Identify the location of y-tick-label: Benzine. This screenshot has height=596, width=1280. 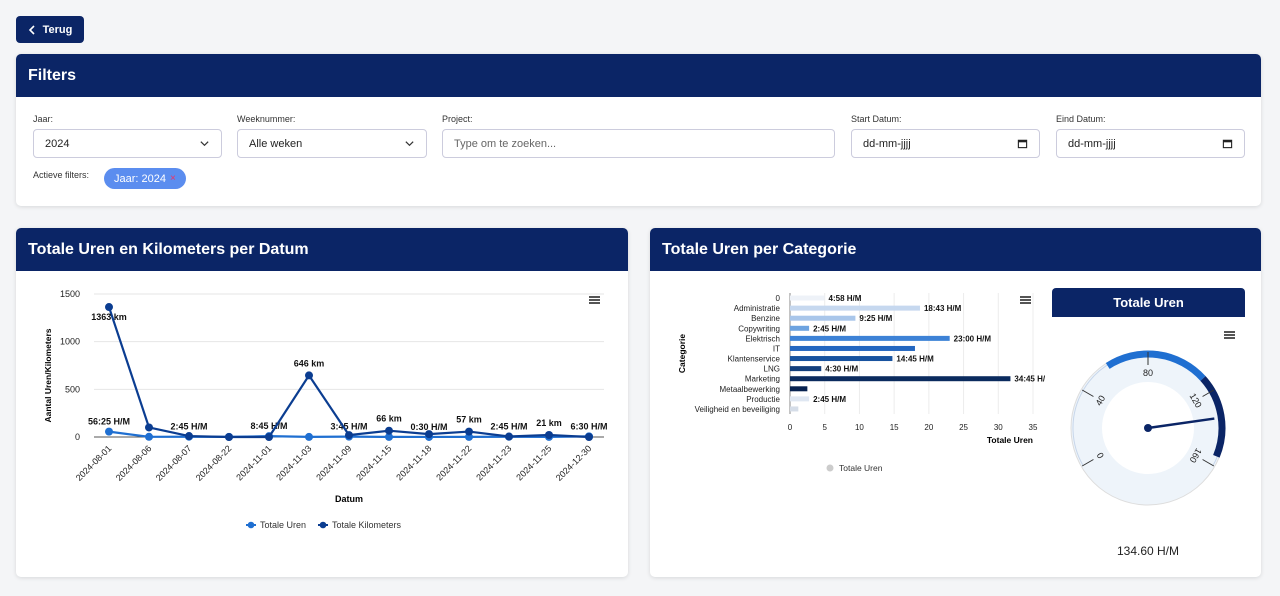
(765, 318).